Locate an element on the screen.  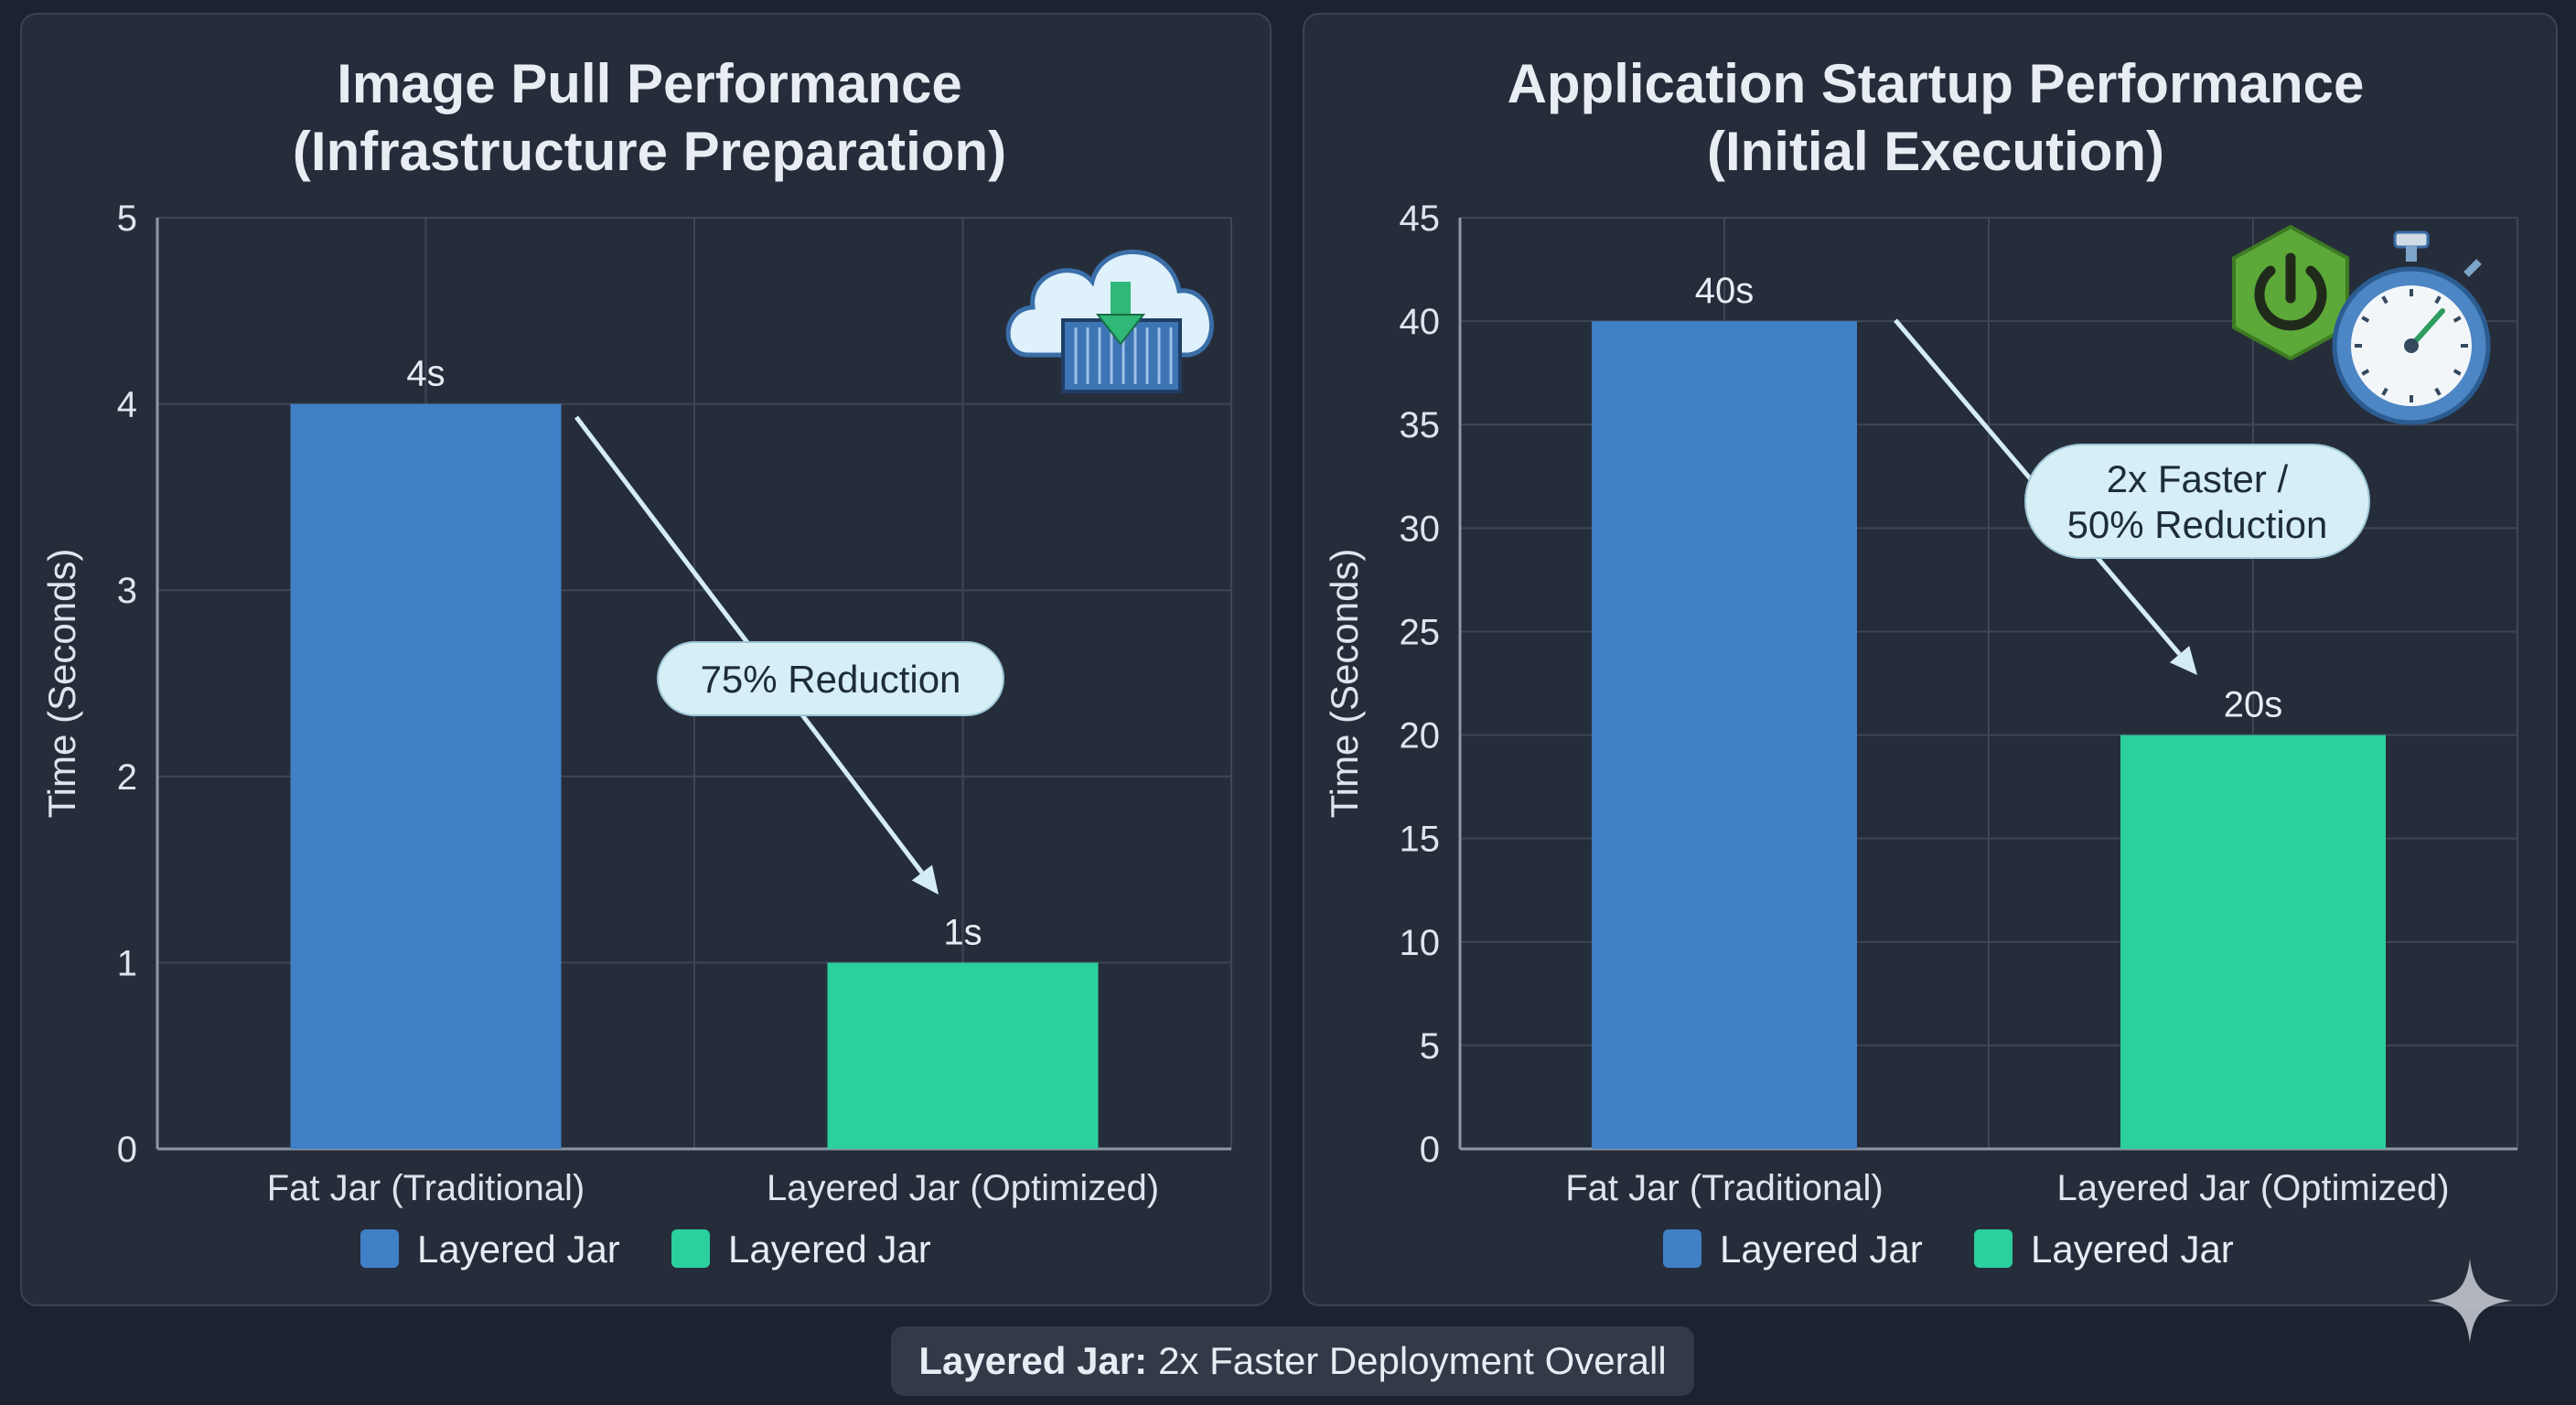
y-tick-label: 40 is located at coordinates (1421, 322).